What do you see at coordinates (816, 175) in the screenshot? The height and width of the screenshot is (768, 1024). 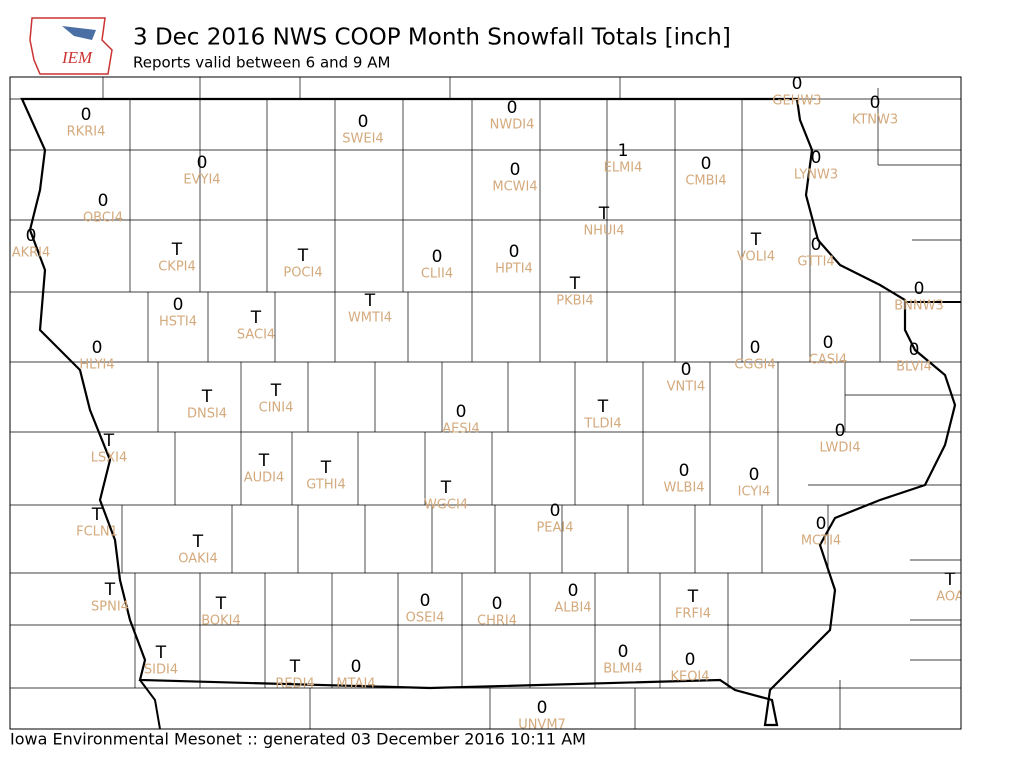 I see `station-id: LYNW3` at bounding box center [816, 175].